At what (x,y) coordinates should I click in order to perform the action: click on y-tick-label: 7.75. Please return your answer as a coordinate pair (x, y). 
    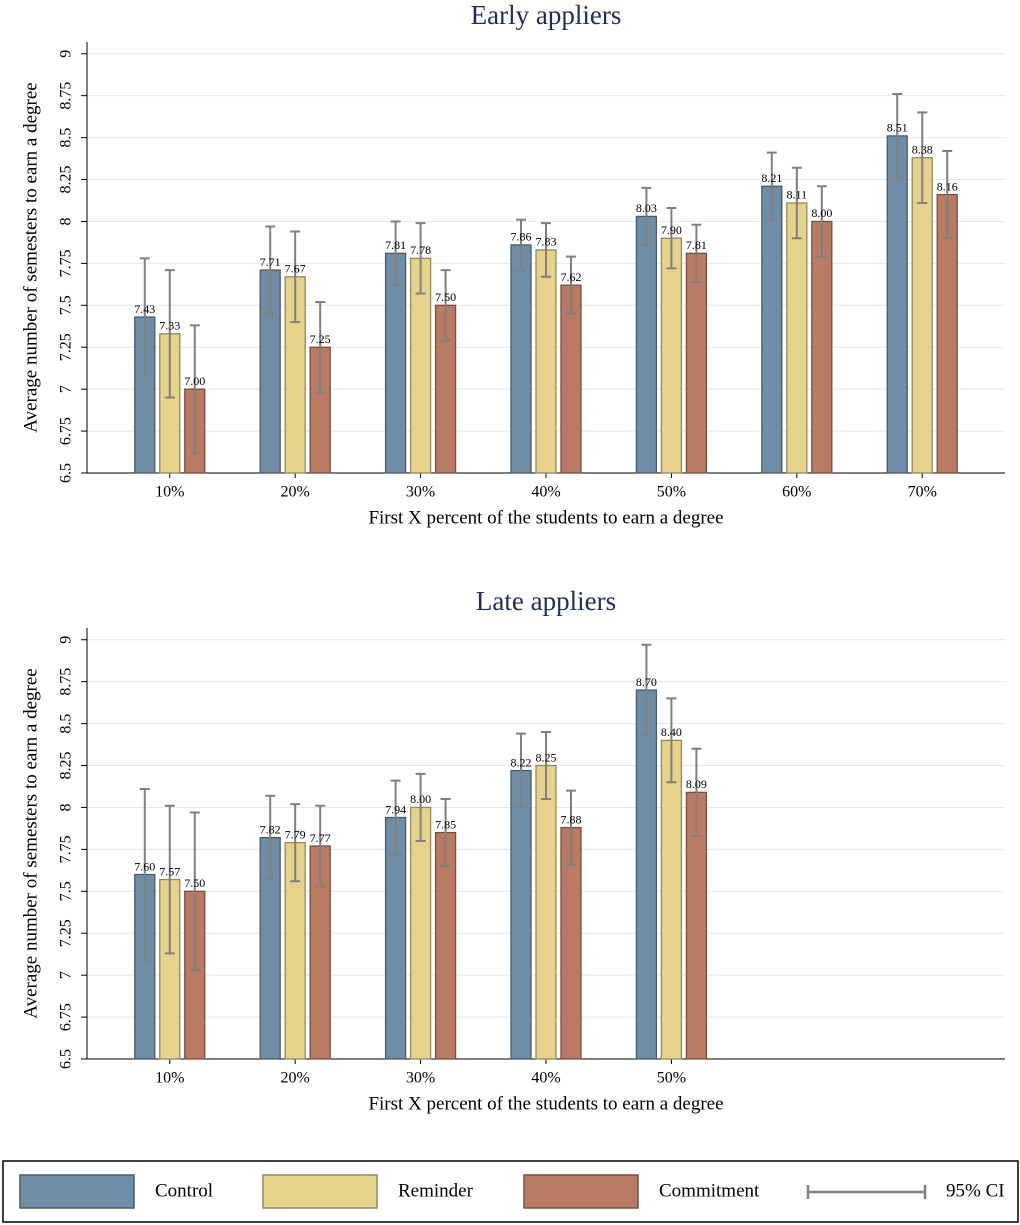
    Looking at the image, I should click on (66, 263).